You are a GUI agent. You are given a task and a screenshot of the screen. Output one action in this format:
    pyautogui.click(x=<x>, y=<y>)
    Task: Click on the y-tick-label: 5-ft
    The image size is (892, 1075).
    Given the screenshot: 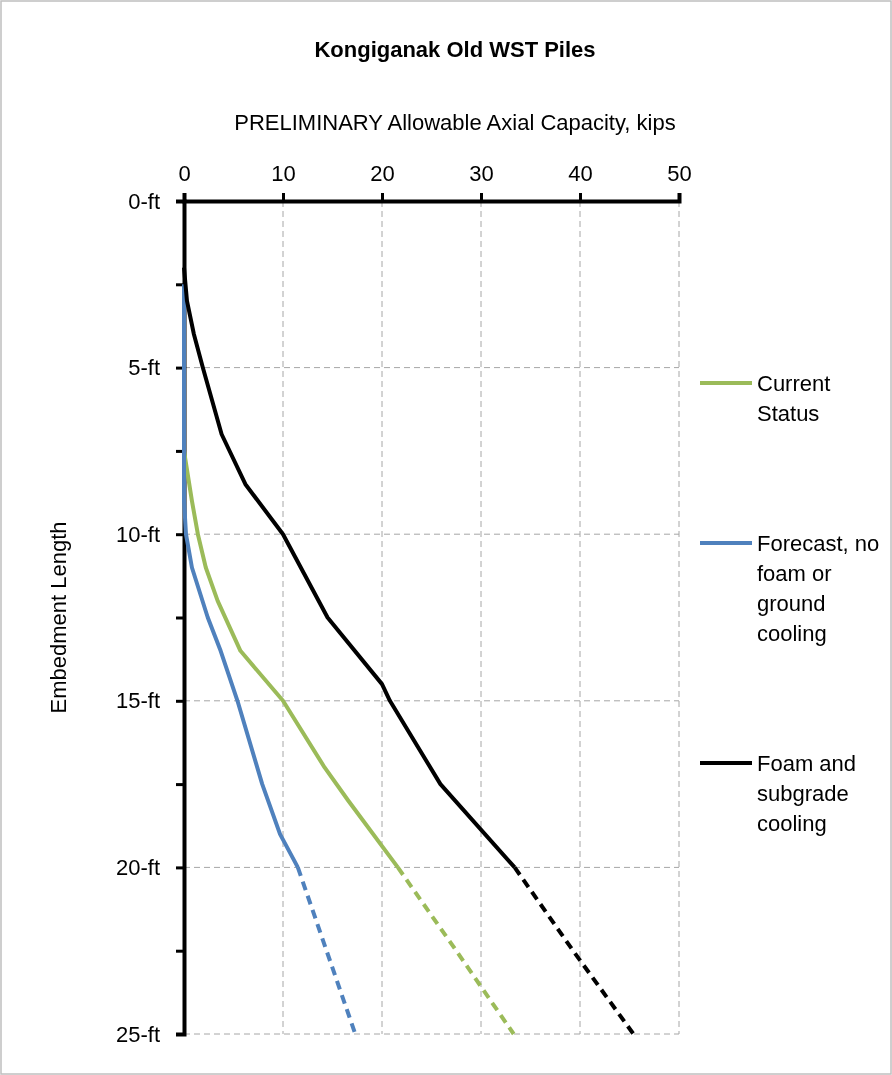 What is the action you would take?
    pyautogui.click(x=144, y=368)
    